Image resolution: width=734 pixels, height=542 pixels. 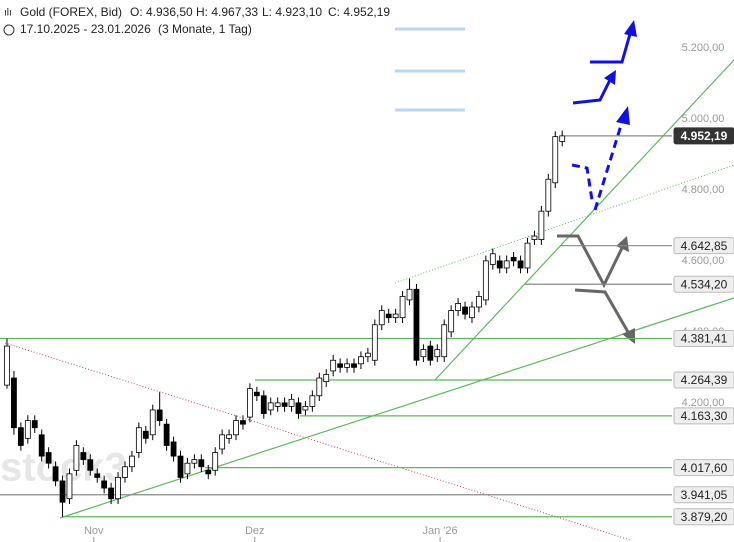 What do you see at coordinates (703, 119) in the screenshot?
I see `y-tick-label: 5.000,00` at bounding box center [703, 119].